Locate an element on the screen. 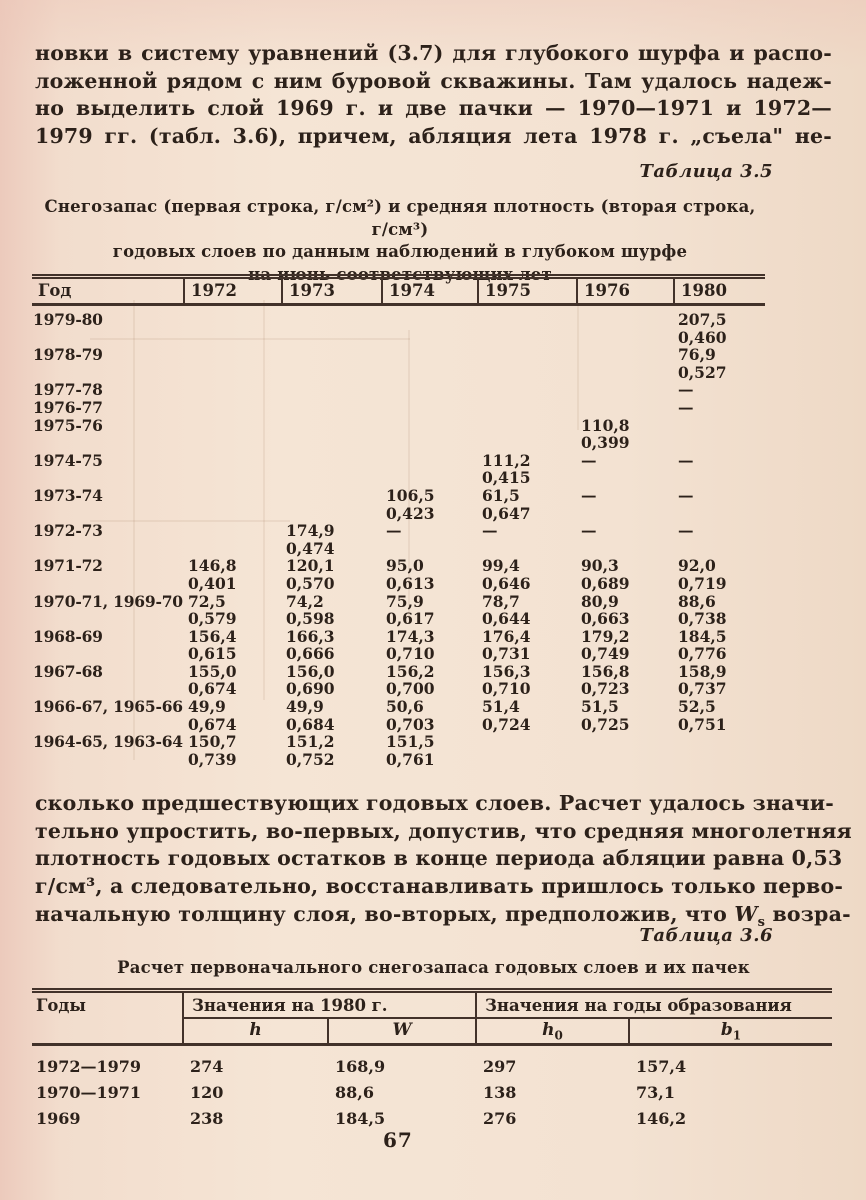 This screenshot has height=1200, width=866. table35-density-value: 0,684 is located at coordinates (310, 724).